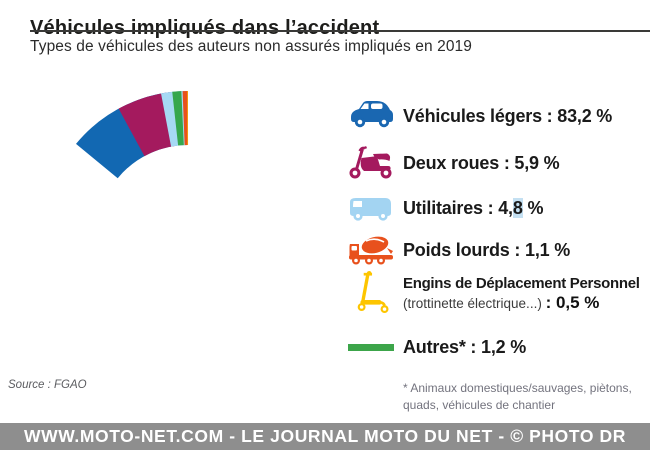 The height and width of the screenshot is (450, 650). Describe the element at coordinates (205, 28) in the screenshot. I see `page-title: Véhicules impliqués dans l’accident` at that location.